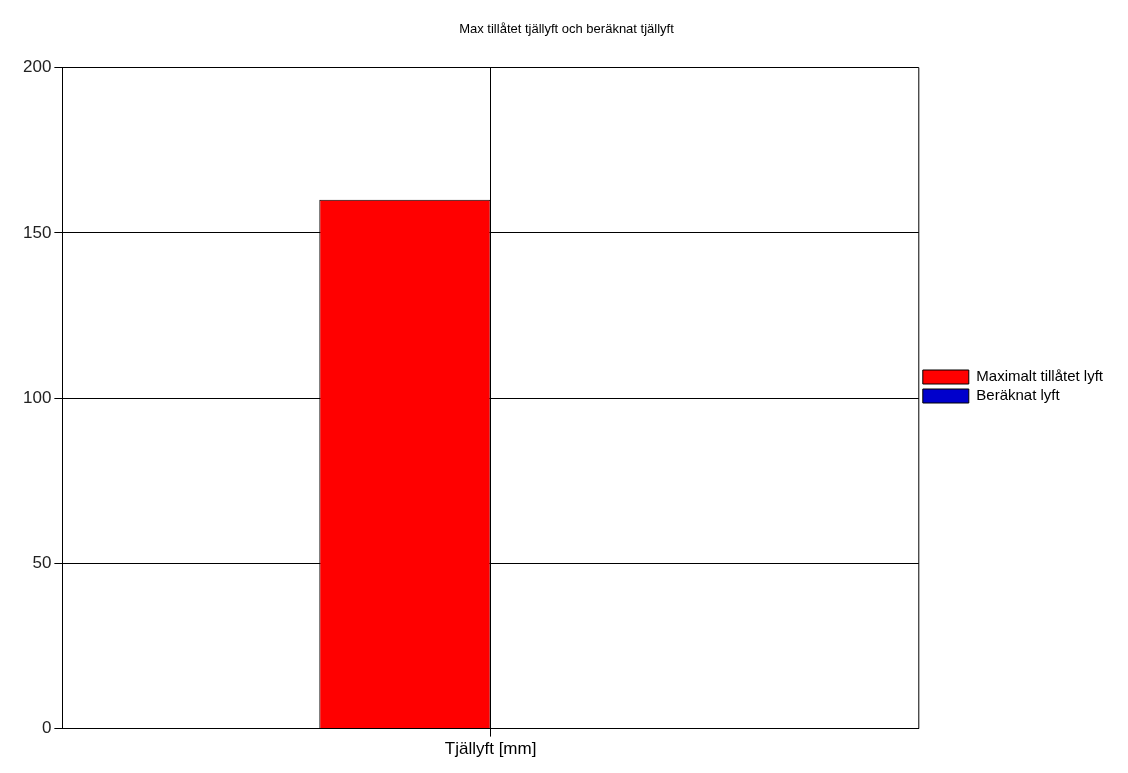  What do you see at coordinates (1040, 376) in the screenshot?
I see `legend-label: Maximalt tillåtet lyft` at bounding box center [1040, 376].